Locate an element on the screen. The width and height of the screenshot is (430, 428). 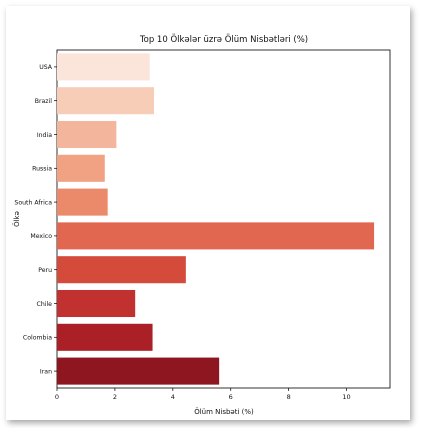
bar-usa is located at coordinates (103, 66).